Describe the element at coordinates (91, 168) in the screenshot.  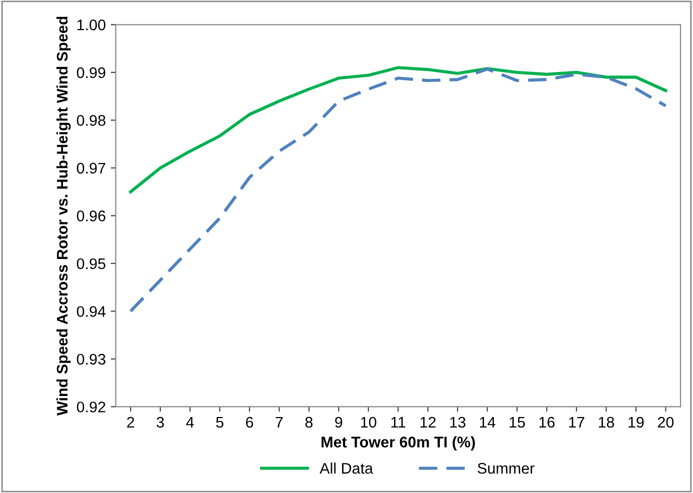
I see `y-tick-label: 0.97` at that location.